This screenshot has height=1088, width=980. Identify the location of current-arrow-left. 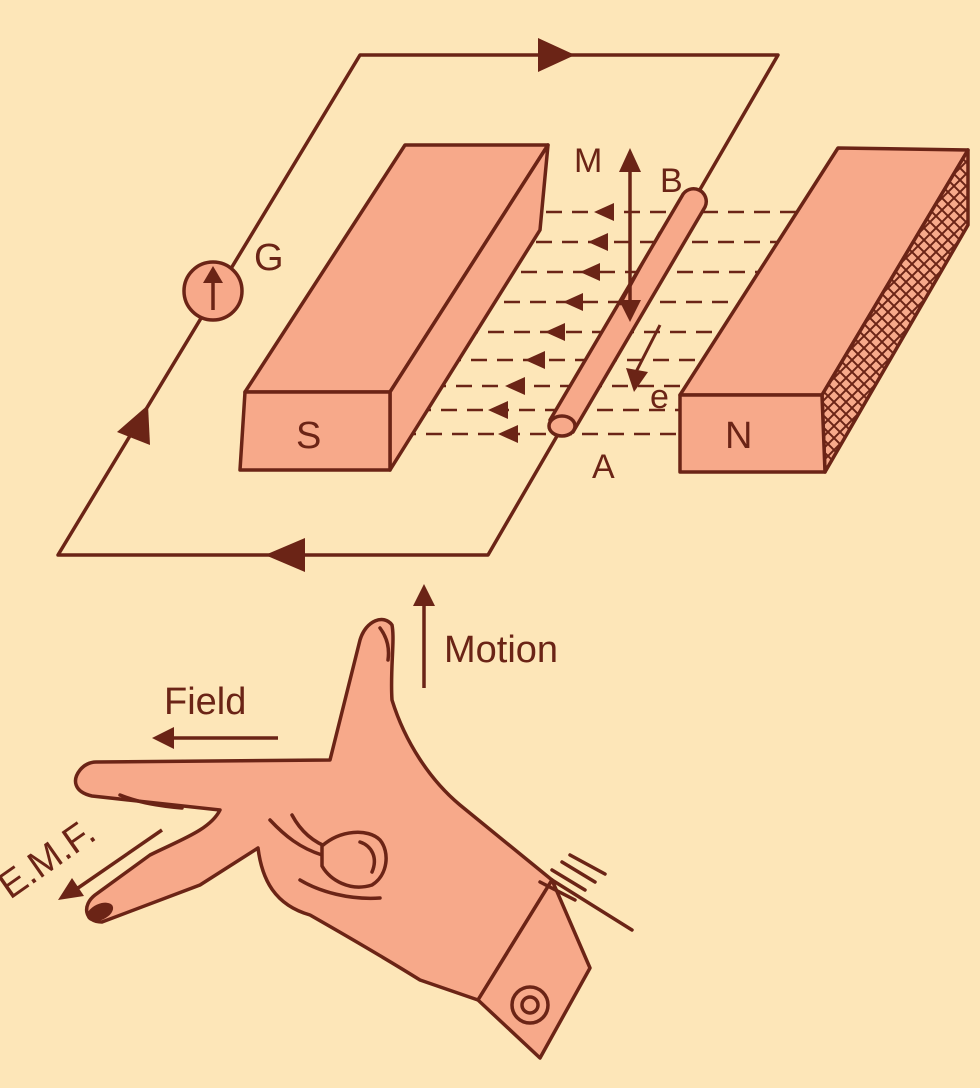
(133, 425).